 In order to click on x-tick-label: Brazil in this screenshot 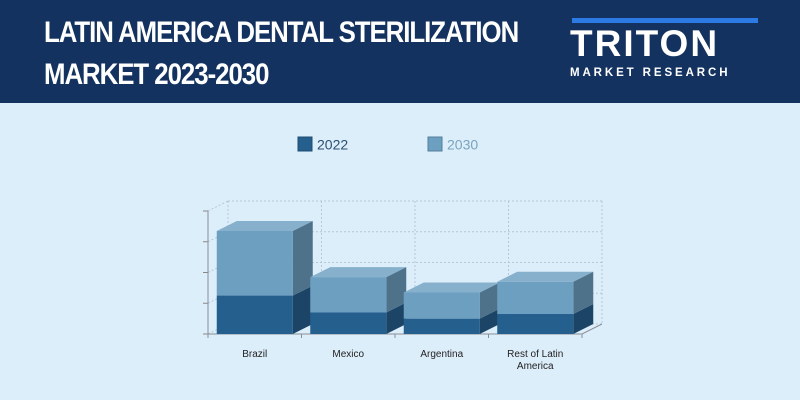, I will do `click(254, 354)`.